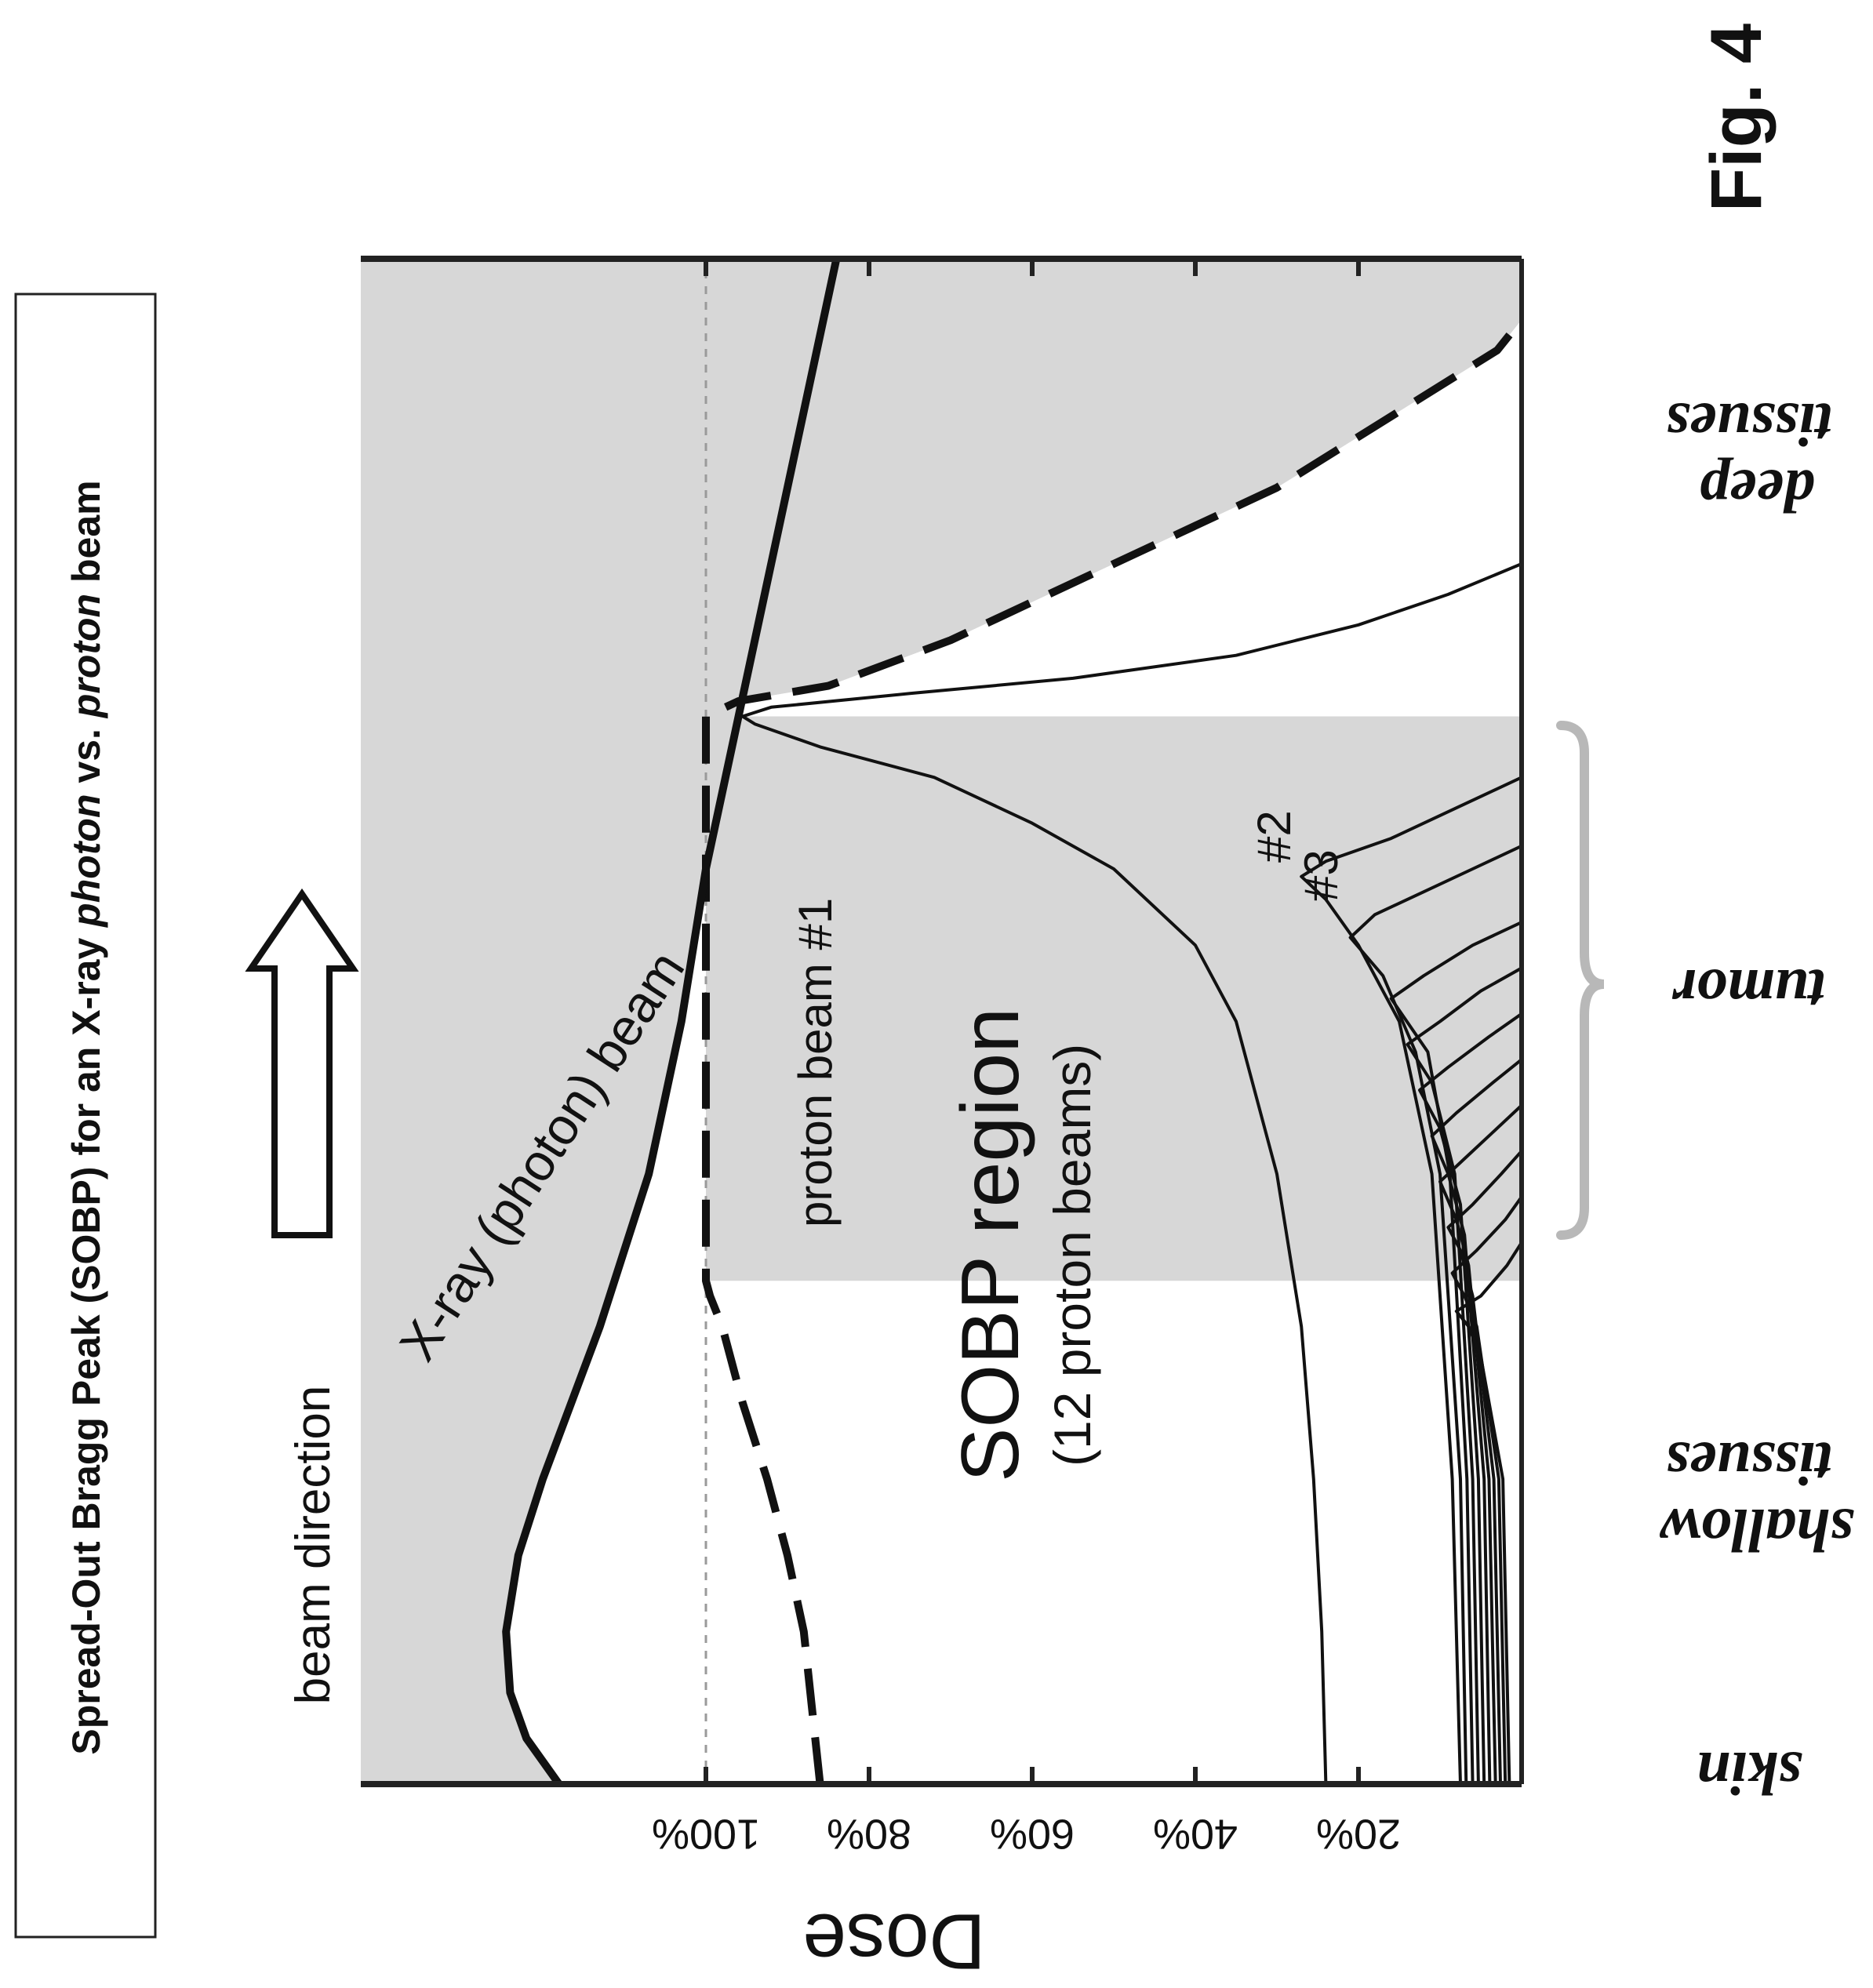  Describe the element at coordinates (816, 1062) in the screenshot. I see `annotation-proton-beam-1: proton beam #1` at that location.